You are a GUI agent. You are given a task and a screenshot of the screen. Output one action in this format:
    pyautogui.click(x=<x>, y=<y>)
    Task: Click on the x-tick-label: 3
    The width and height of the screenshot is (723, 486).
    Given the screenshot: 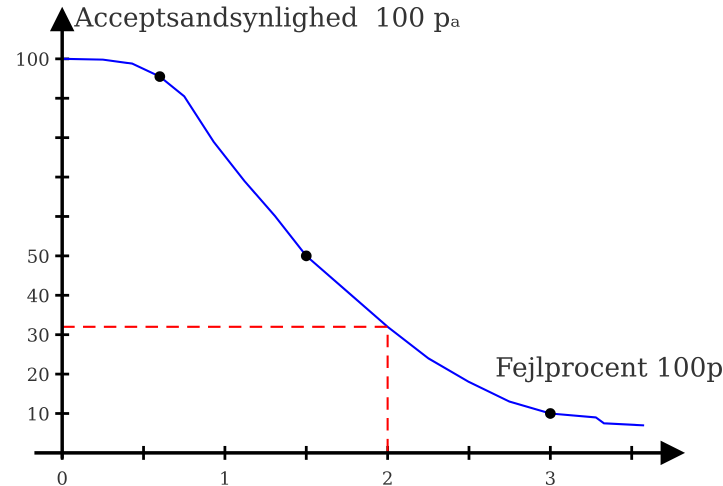 What is the action you would take?
    pyautogui.click(x=550, y=478)
    